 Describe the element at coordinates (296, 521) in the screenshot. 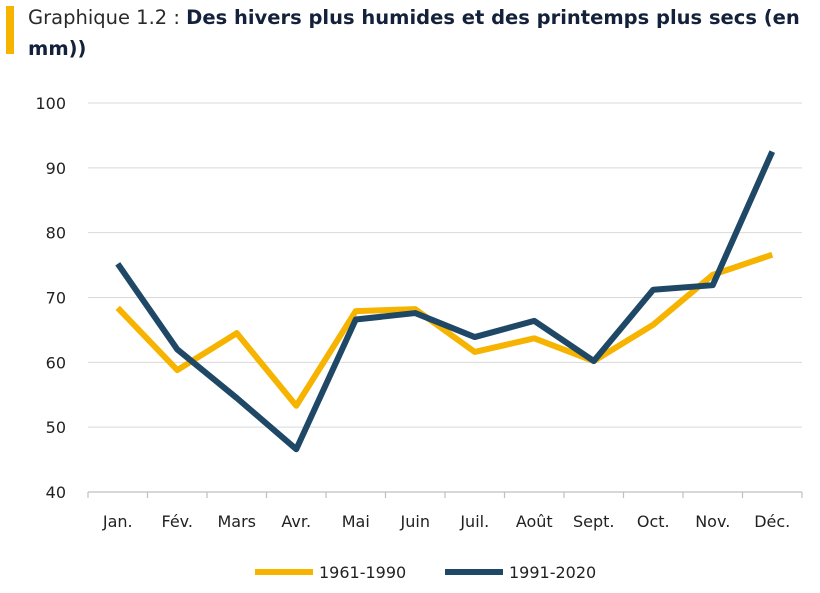

I see `x-tick-label: Avr.` at that location.